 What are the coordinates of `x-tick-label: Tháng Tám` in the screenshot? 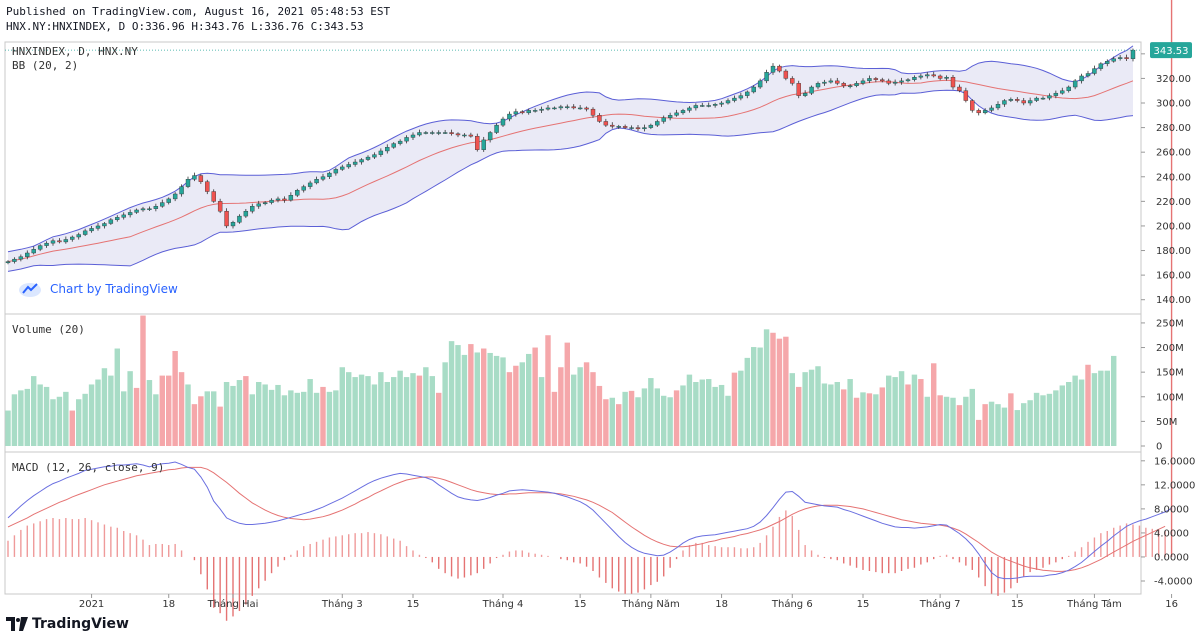 It's located at (1094, 604).